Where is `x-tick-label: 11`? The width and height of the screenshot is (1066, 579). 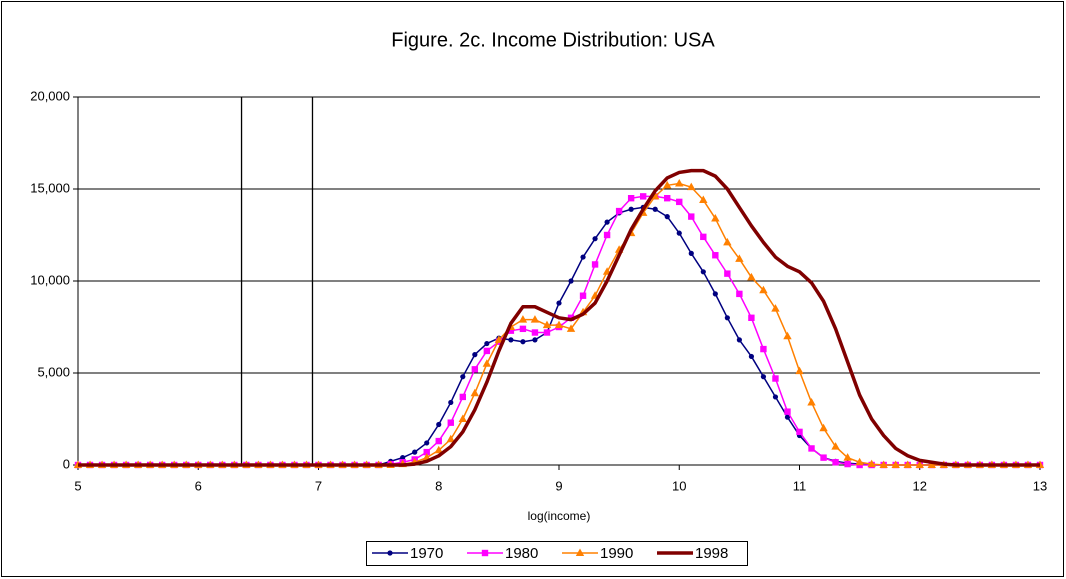
x-tick-label: 11 is located at coordinates (800, 485).